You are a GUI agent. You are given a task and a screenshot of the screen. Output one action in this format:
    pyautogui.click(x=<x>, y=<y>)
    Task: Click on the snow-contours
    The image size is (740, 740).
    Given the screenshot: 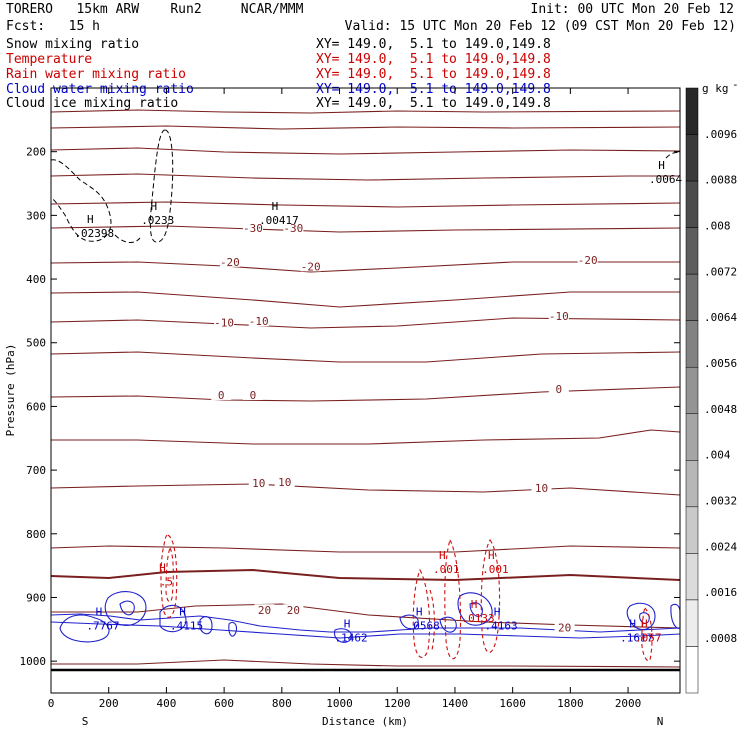 What is the action you would take?
    pyautogui.click(x=365, y=186)
    